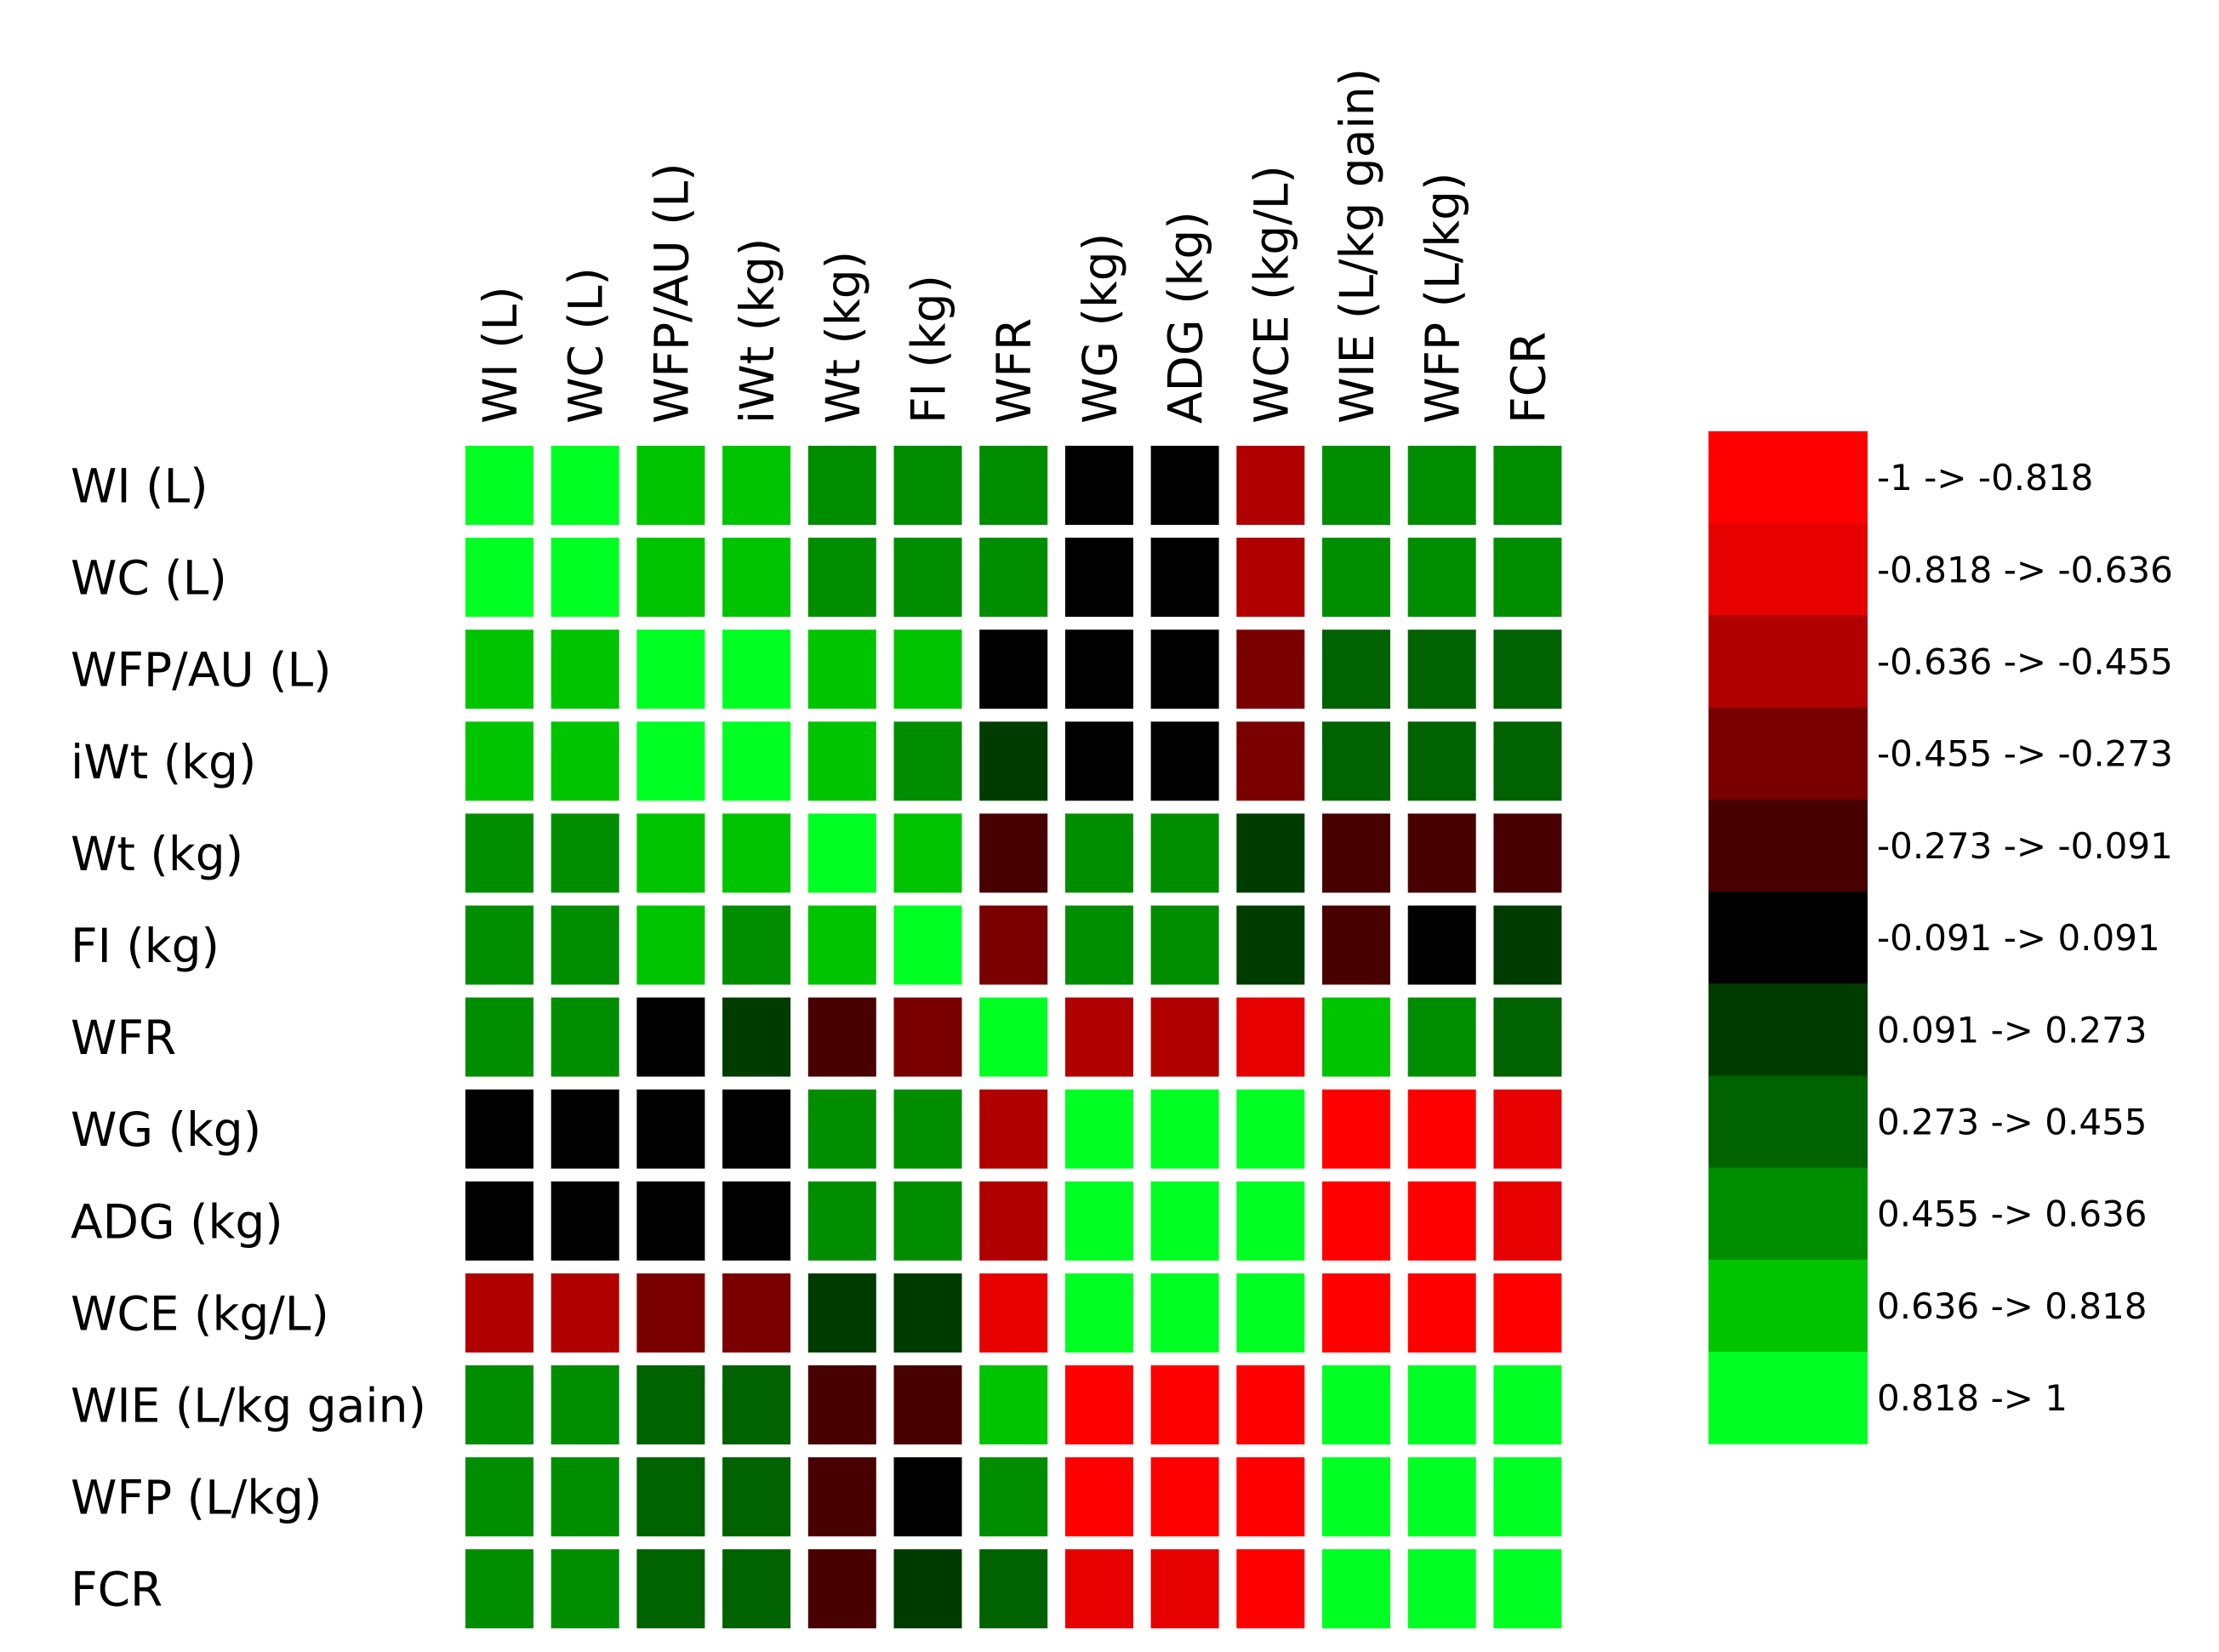 Image resolution: width=2219 pixels, height=1652 pixels. Describe the element at coordinates (1184, 578) in the screenshot. I see `heatmap-cell-r1-c8` at that location.